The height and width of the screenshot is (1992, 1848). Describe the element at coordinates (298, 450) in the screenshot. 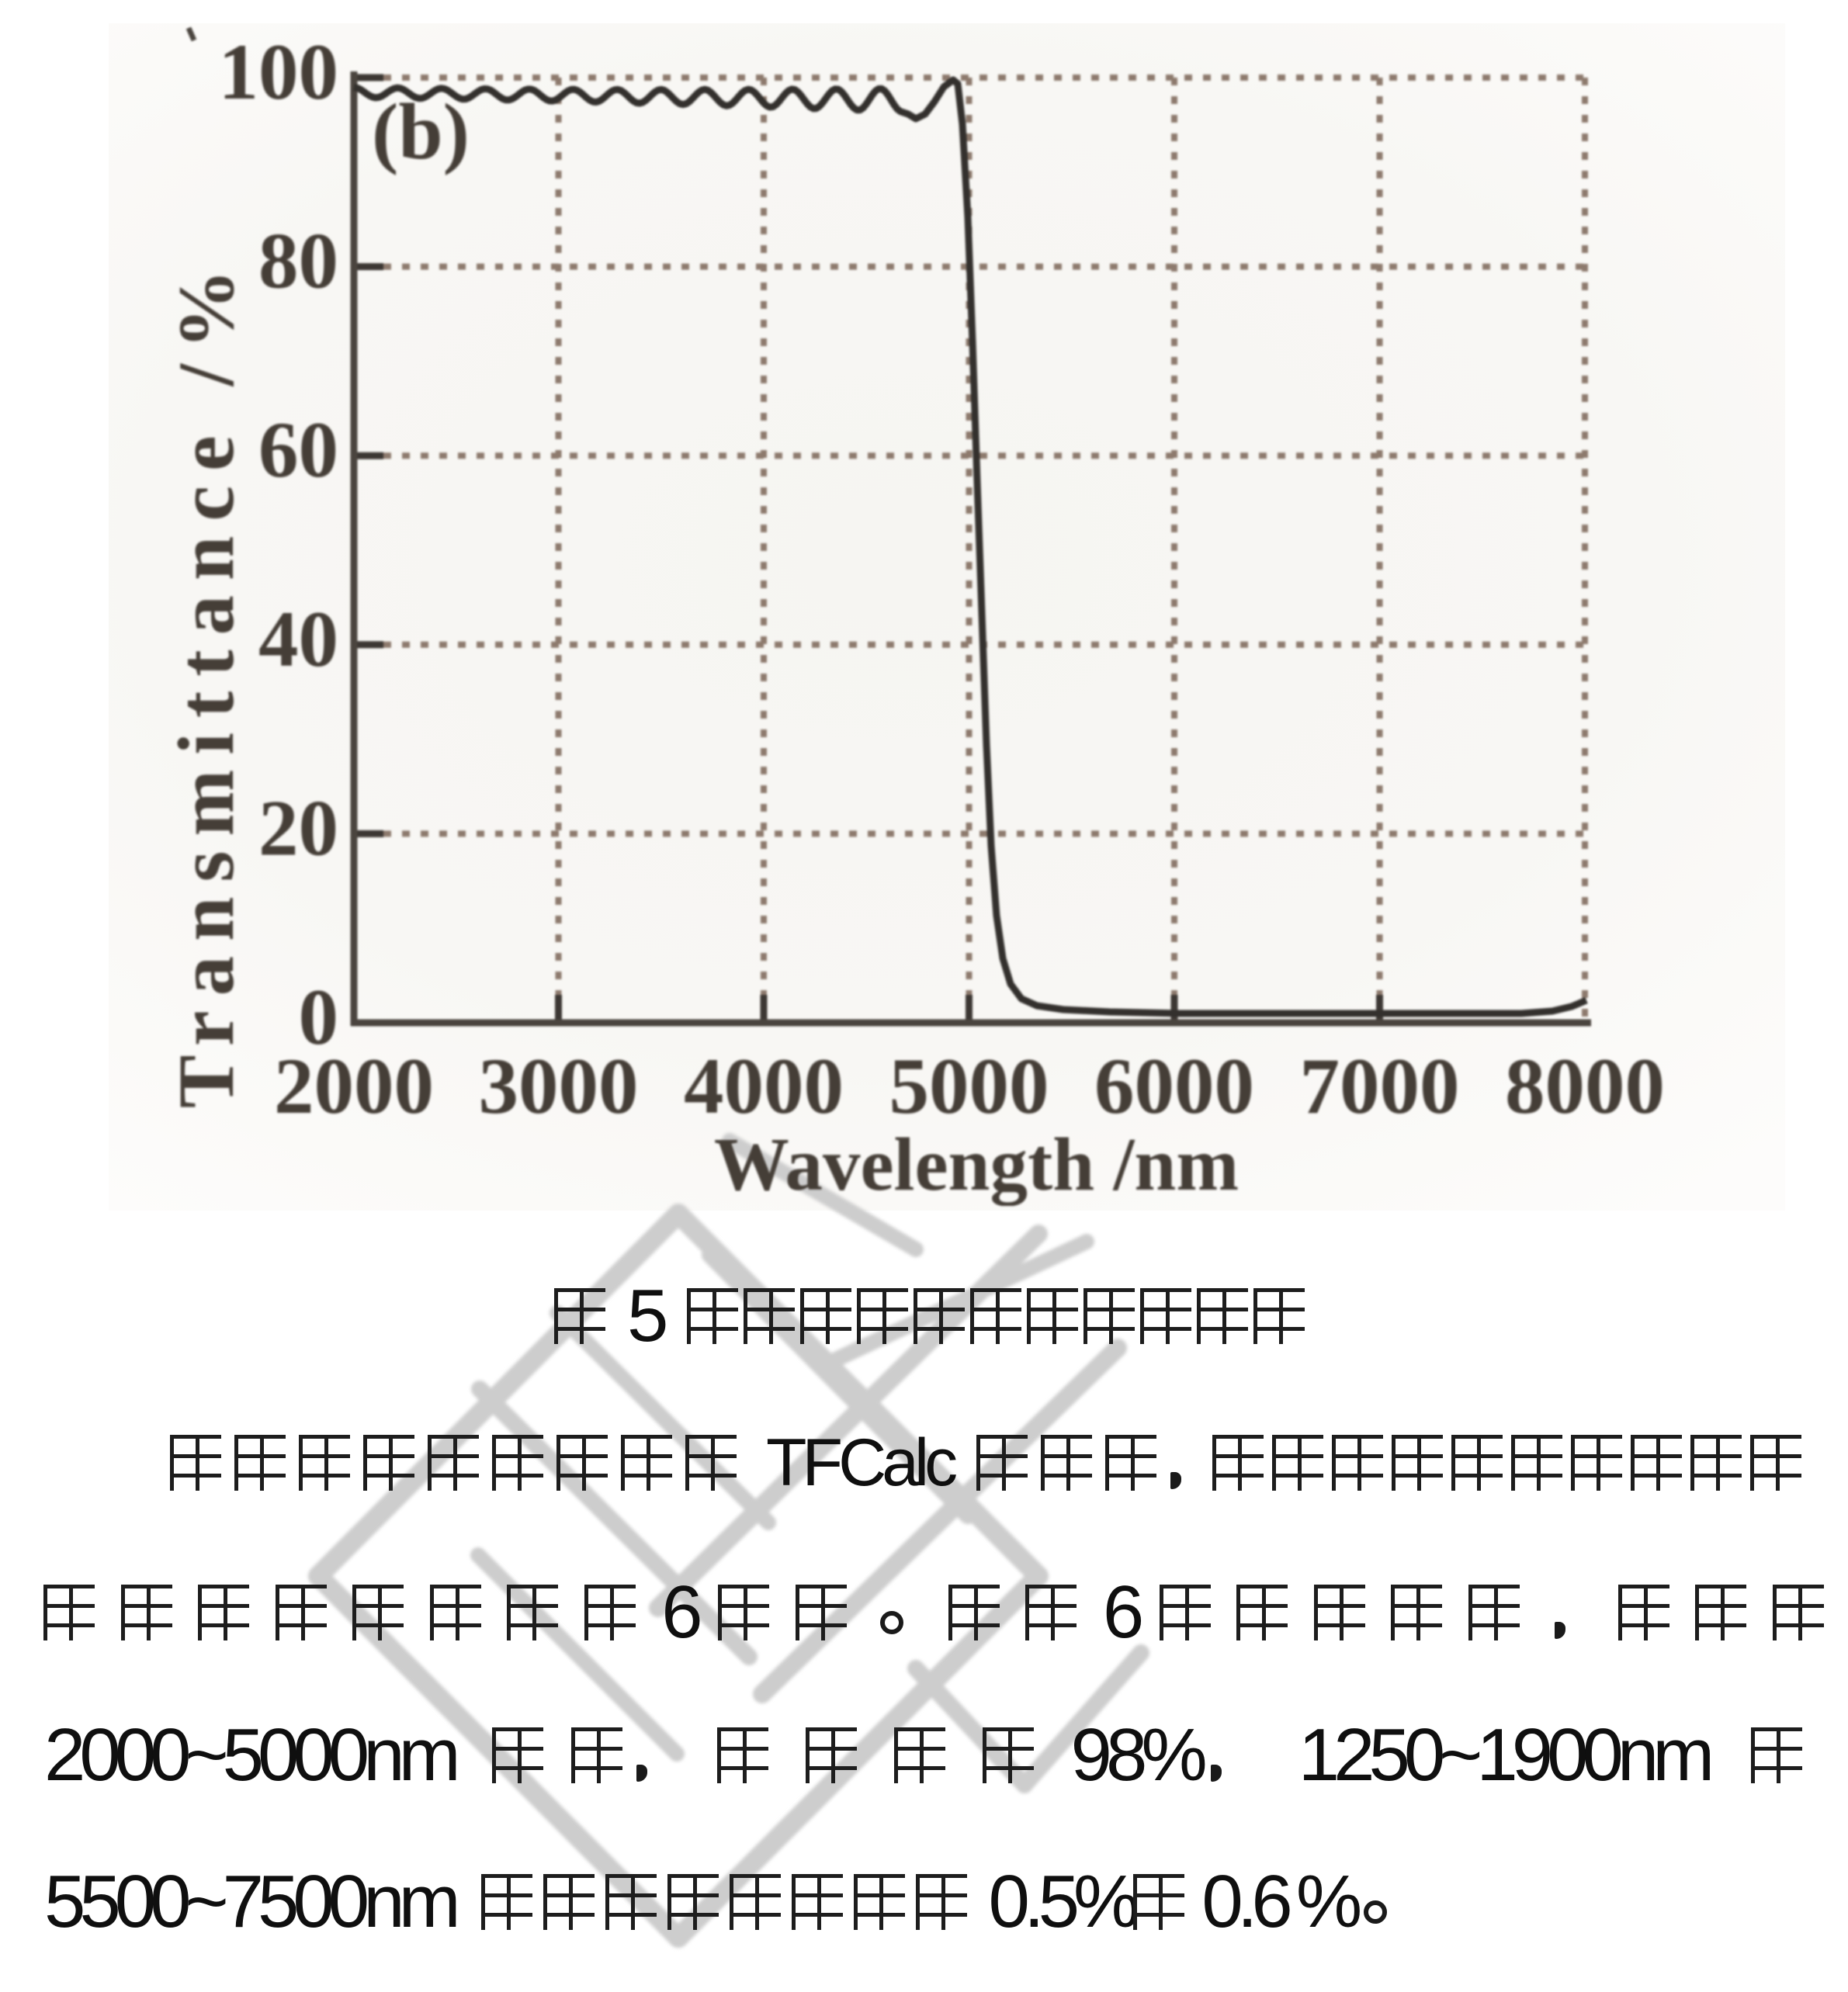

I see `svg-text: 60` at that location.